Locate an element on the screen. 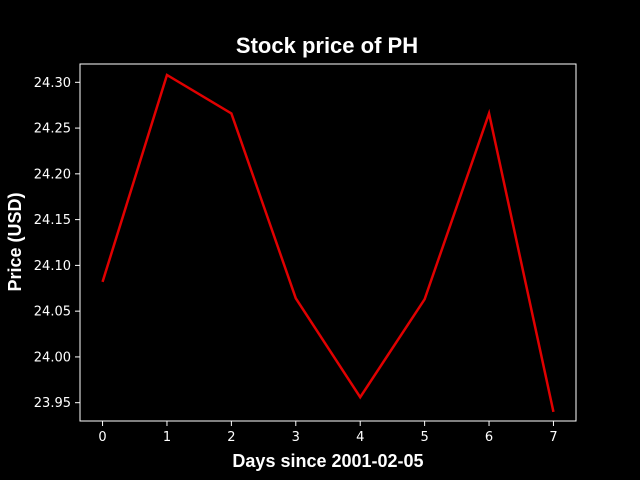 Image resolution: width=640 pixels, height=480 pixels. x-axis: 0 1 2 3 4 5 6 7 is located at coordinates (328, 433).